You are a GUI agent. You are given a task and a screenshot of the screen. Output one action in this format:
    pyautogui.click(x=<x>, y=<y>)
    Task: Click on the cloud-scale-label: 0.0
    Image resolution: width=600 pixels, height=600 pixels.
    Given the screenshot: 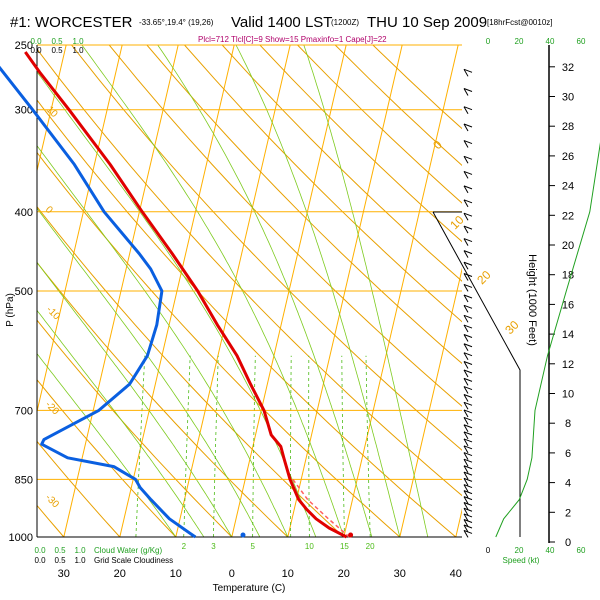 What is the action you would take?
    pyautogui.click(x=36, y=41)
    